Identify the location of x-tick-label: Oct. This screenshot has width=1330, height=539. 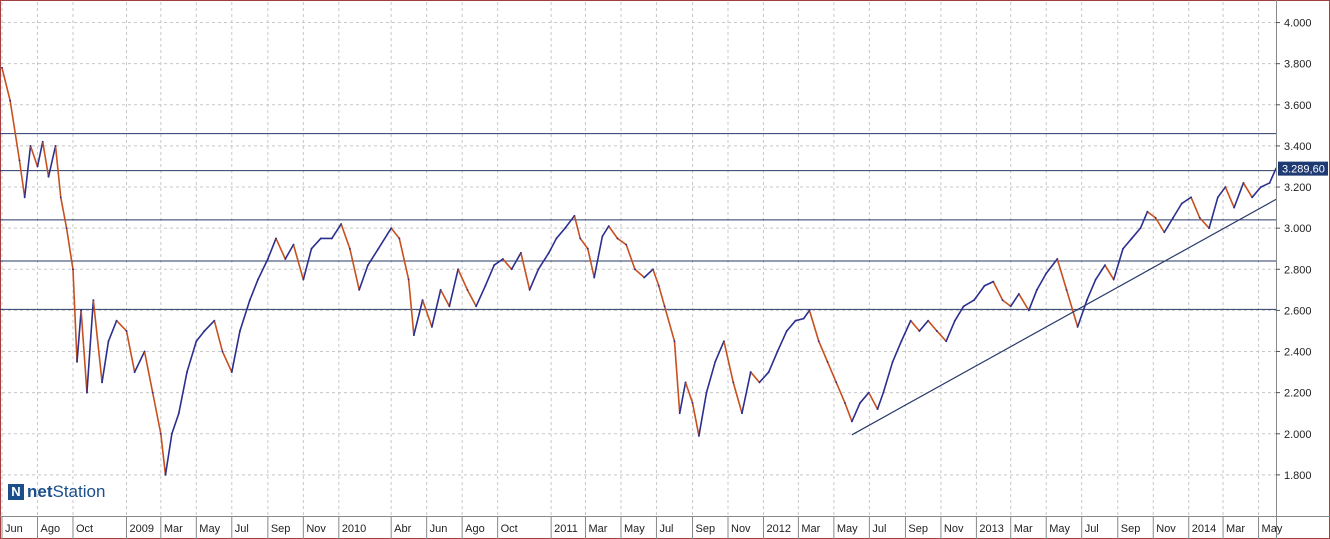
(509, 529).